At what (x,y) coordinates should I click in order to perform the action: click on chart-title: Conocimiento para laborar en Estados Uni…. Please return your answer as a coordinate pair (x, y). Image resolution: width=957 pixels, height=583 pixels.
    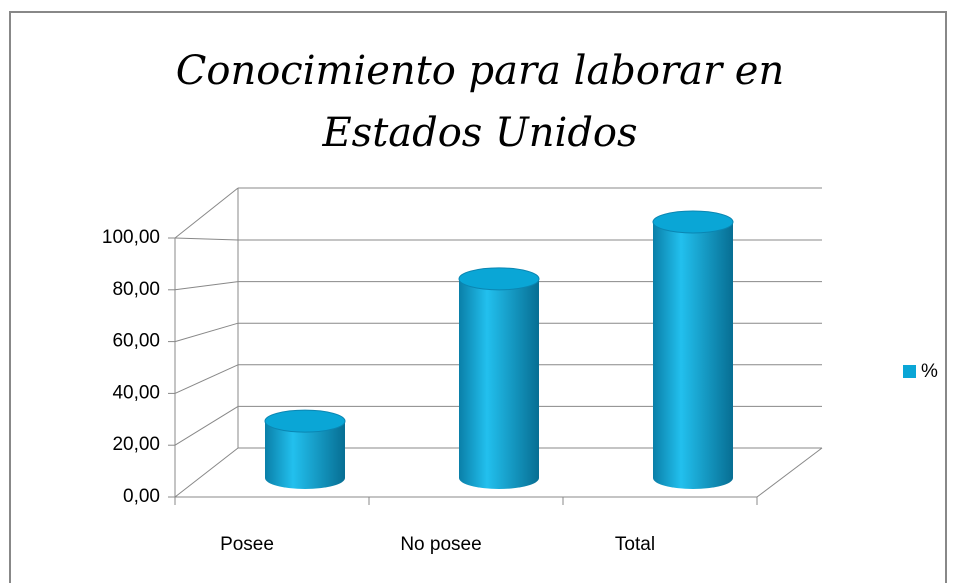
    Looking at the image, I should click on (480, 102).